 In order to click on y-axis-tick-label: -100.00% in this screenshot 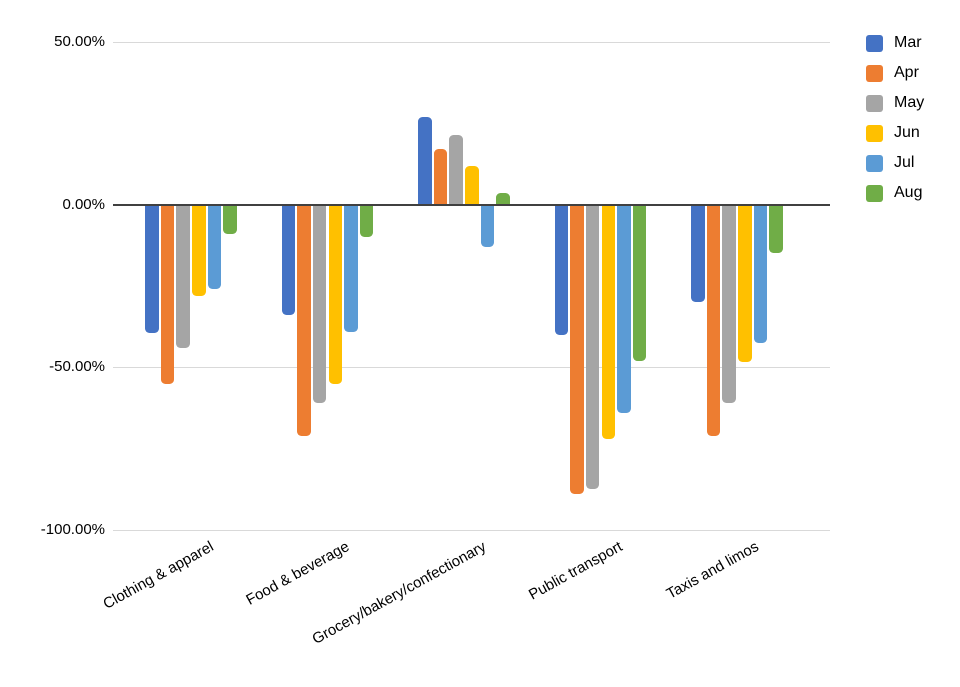, I will do `click(72, 529)`.